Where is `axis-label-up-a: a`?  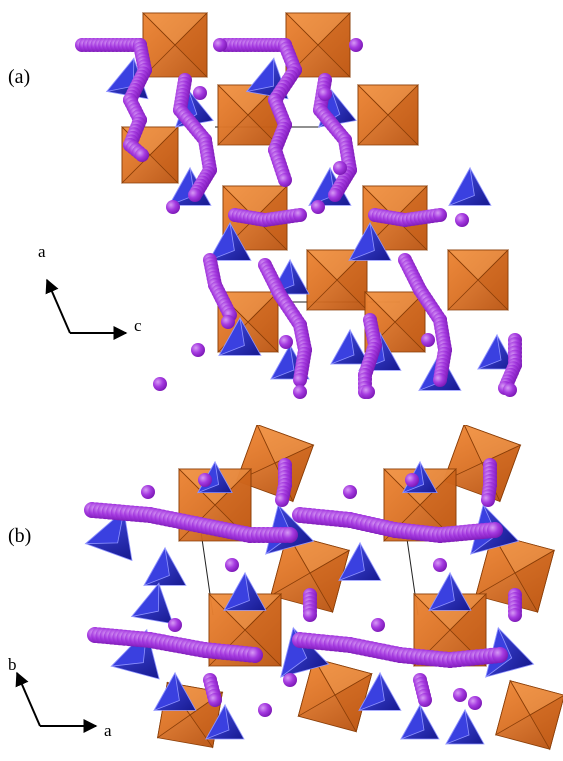 axis-label-up-a: a is located at coordinates (42, 251).